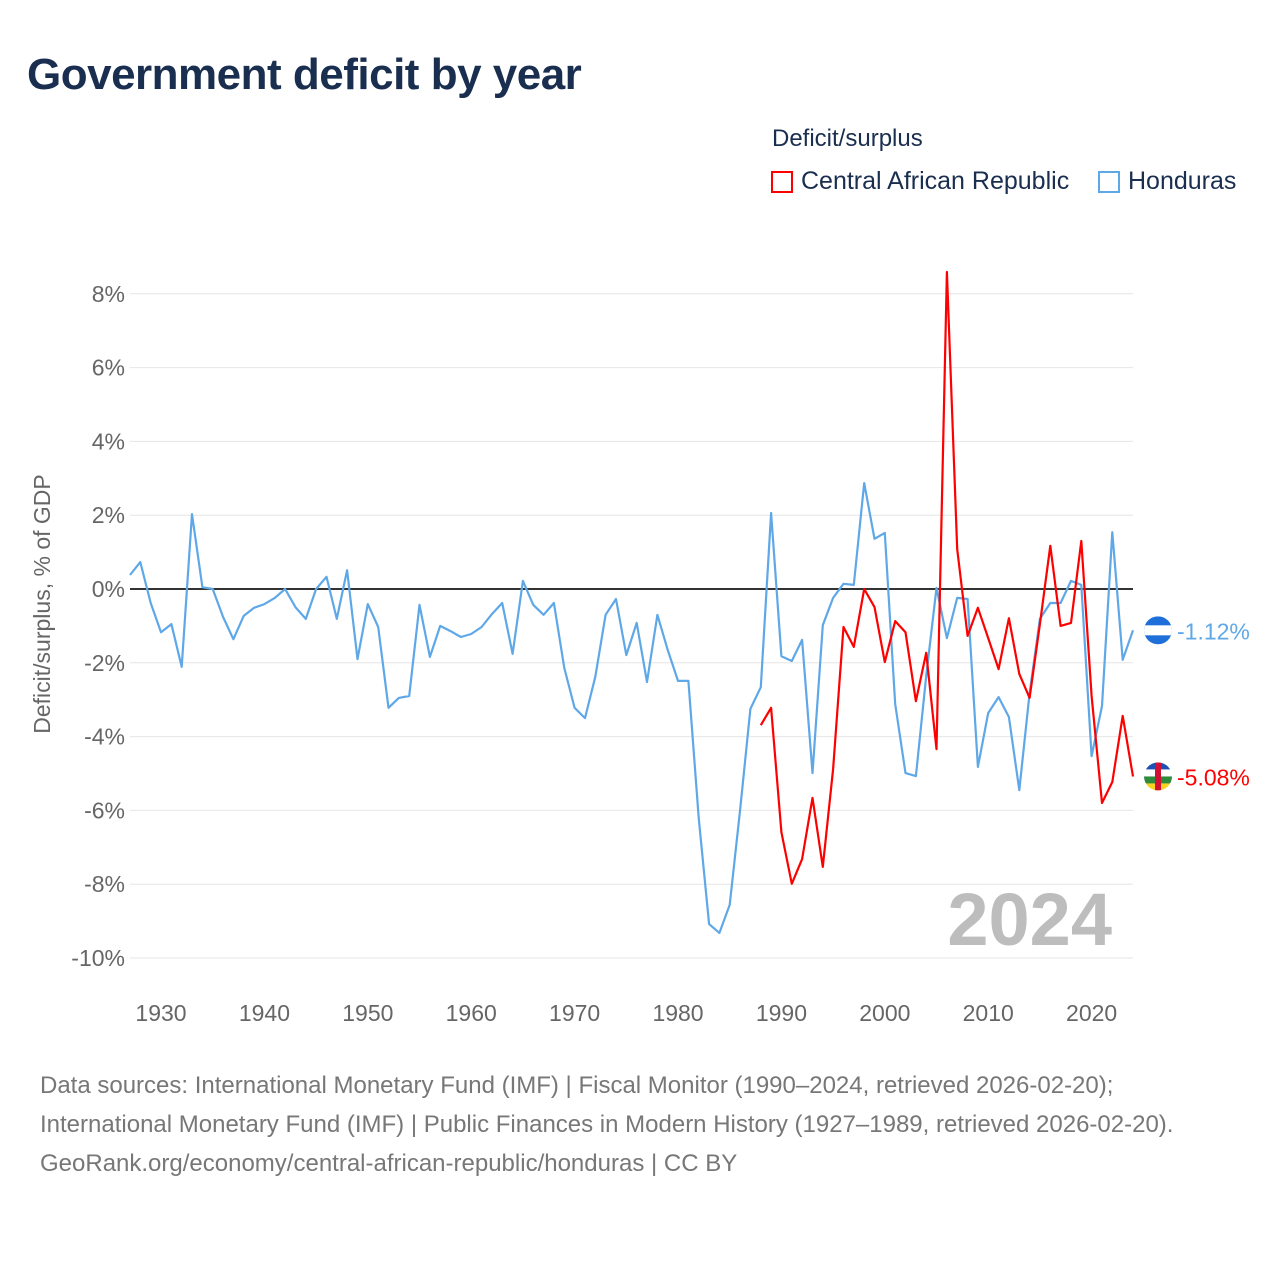  Describe the element at coordinates (1091, 1013) in the screenshot. I see `x-tick-label: 2020` at that location.